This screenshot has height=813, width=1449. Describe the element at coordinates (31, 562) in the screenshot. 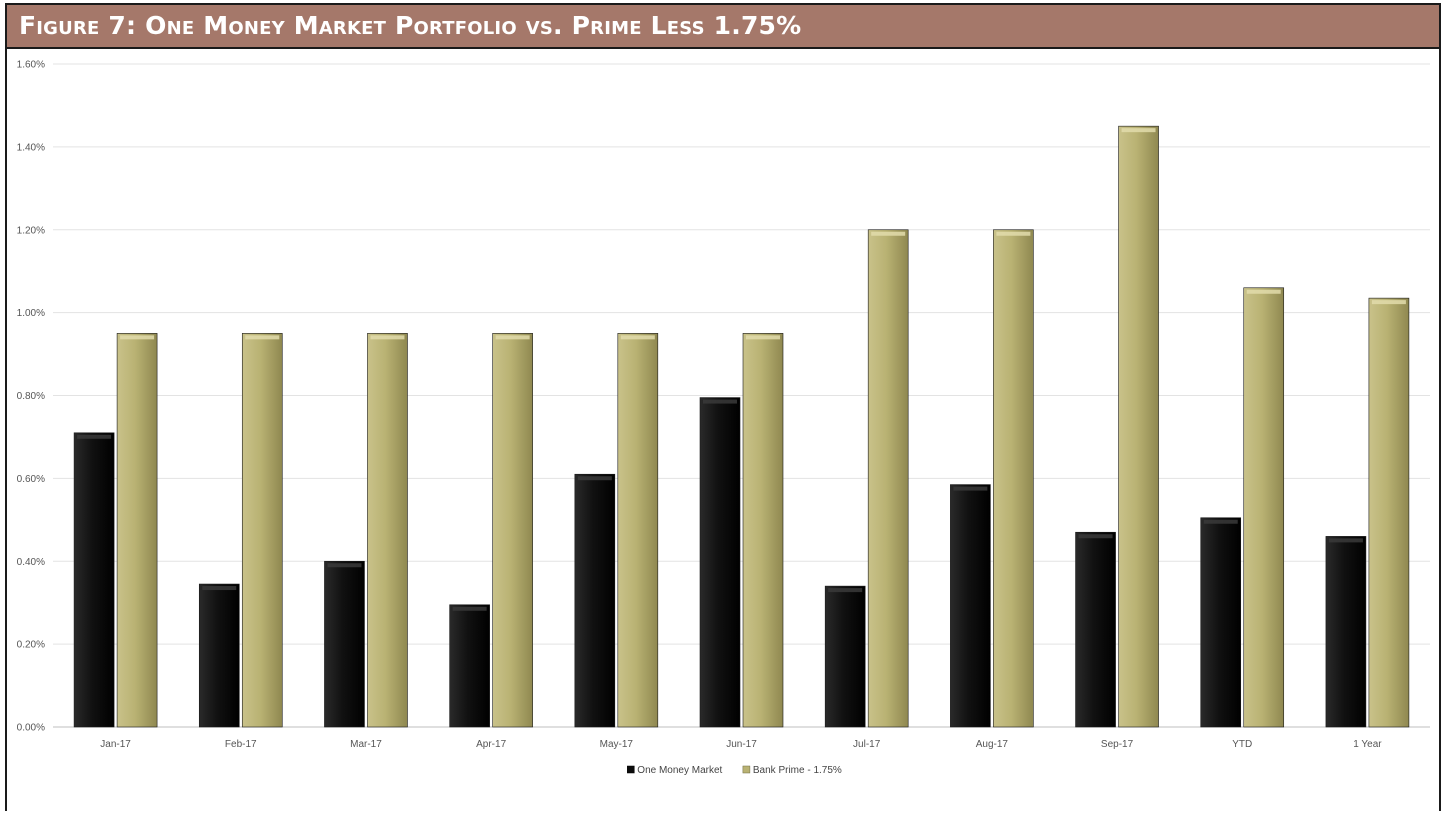

I see `y-tick-label: 0.40%` at that location.